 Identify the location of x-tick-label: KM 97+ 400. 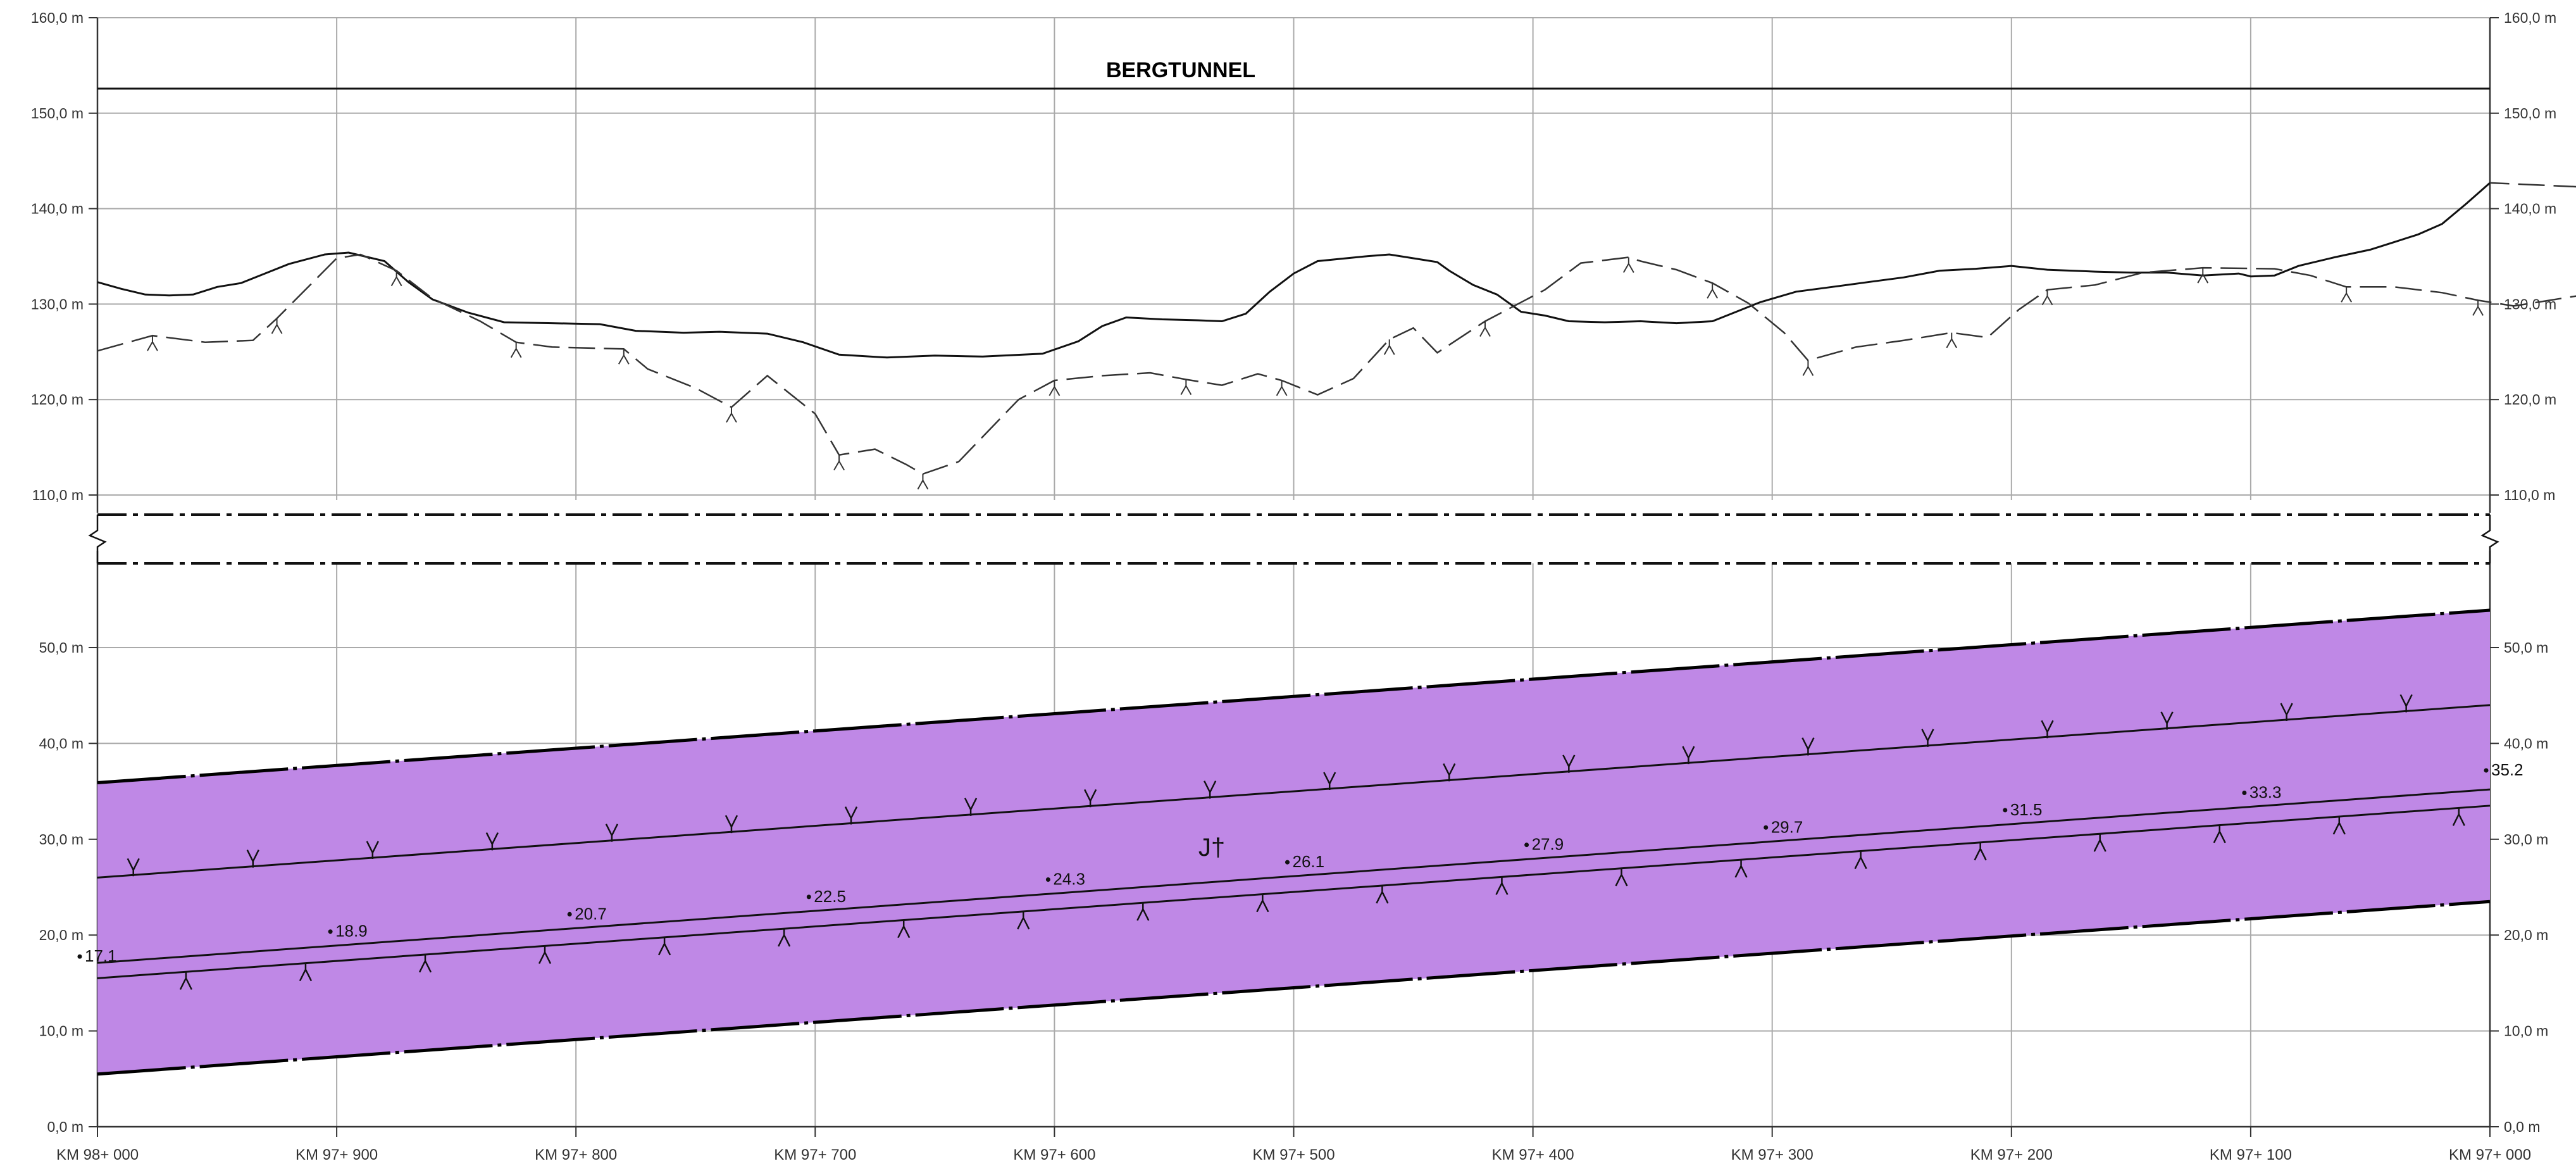
(1533, 1154).